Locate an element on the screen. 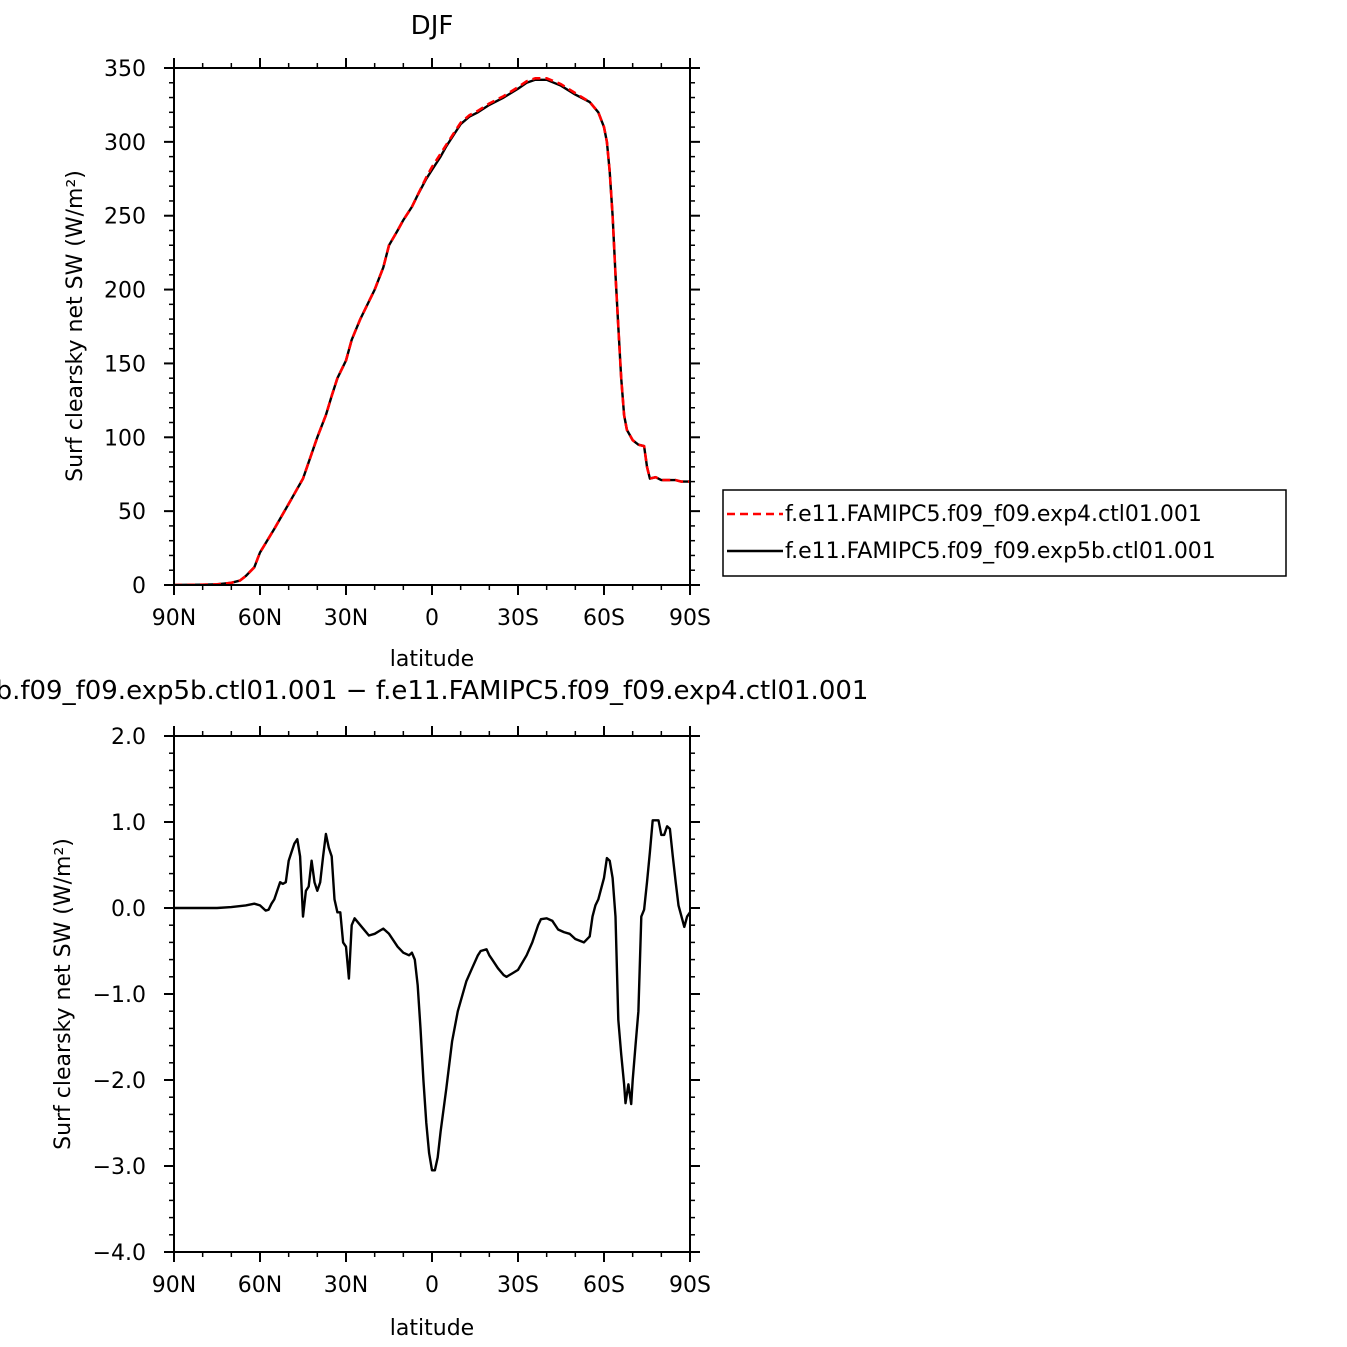 Image resolution: width=1347 pixels, height=1347 pixels. bottom-xtick-label: 30S is located at coordinates (518, 1285).